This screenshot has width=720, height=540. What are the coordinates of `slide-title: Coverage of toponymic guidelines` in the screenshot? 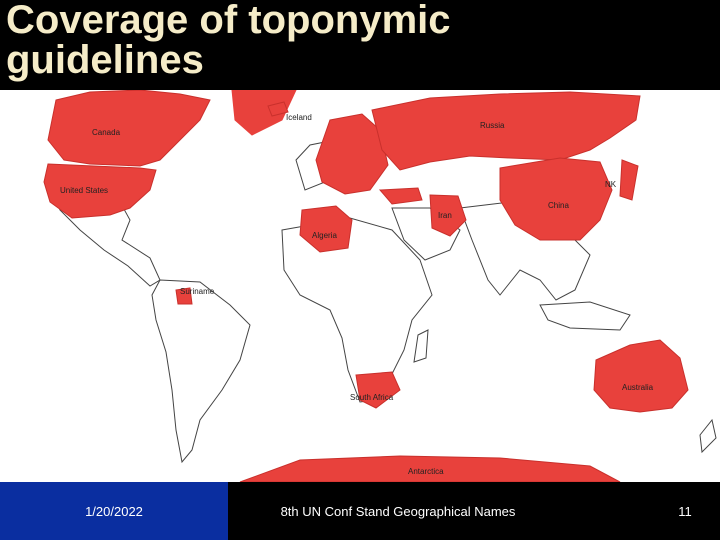 It's located at (356, 40).